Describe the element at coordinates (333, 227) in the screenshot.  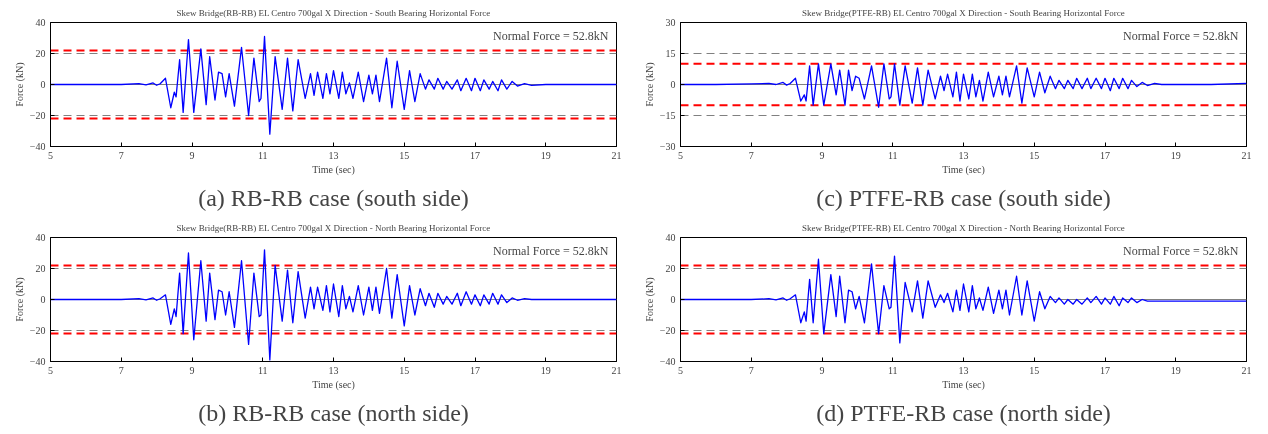
I see `chart-title: Skew Bridge(RB-RB) EL Centro 700gal X Direction - North Bearing Horizontal Force` at that location.